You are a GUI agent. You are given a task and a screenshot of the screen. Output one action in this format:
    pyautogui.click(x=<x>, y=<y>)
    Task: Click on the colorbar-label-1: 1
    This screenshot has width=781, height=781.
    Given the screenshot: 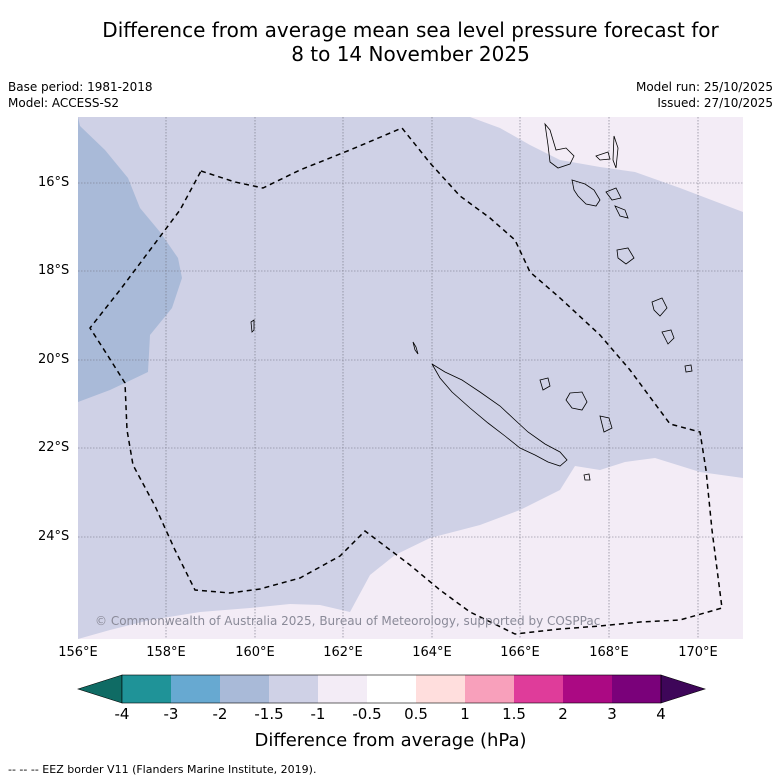 What is the action you would take?
    pyautogui.click(x=465, y=714)
    